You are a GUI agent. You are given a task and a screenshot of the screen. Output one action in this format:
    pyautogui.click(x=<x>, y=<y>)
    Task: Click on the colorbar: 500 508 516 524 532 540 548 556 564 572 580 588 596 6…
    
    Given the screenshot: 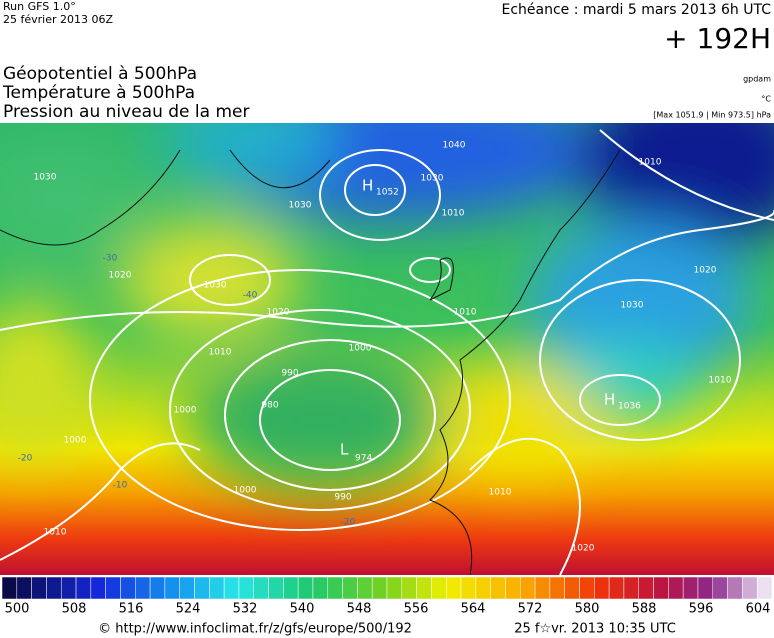 What is the action you would take?
    pyautogui.click(x=387, y=596)
    